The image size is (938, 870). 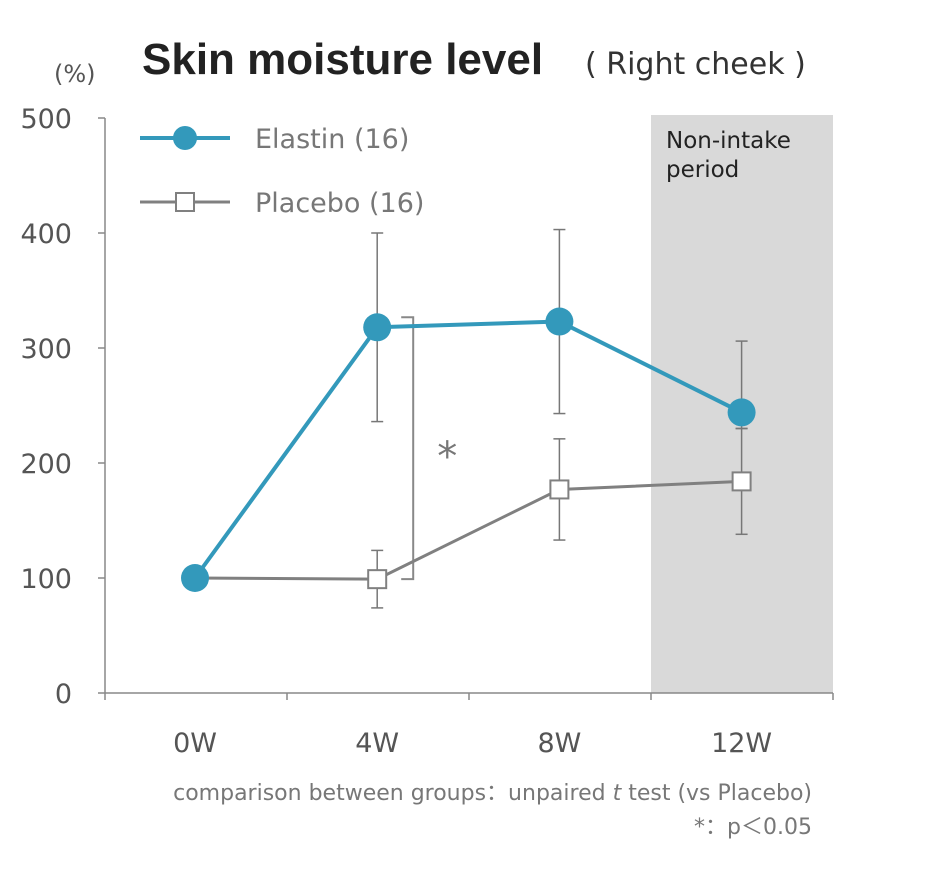 I want to click on chart-subtitle: ( Right cheek ), so click(x=695, y=64).